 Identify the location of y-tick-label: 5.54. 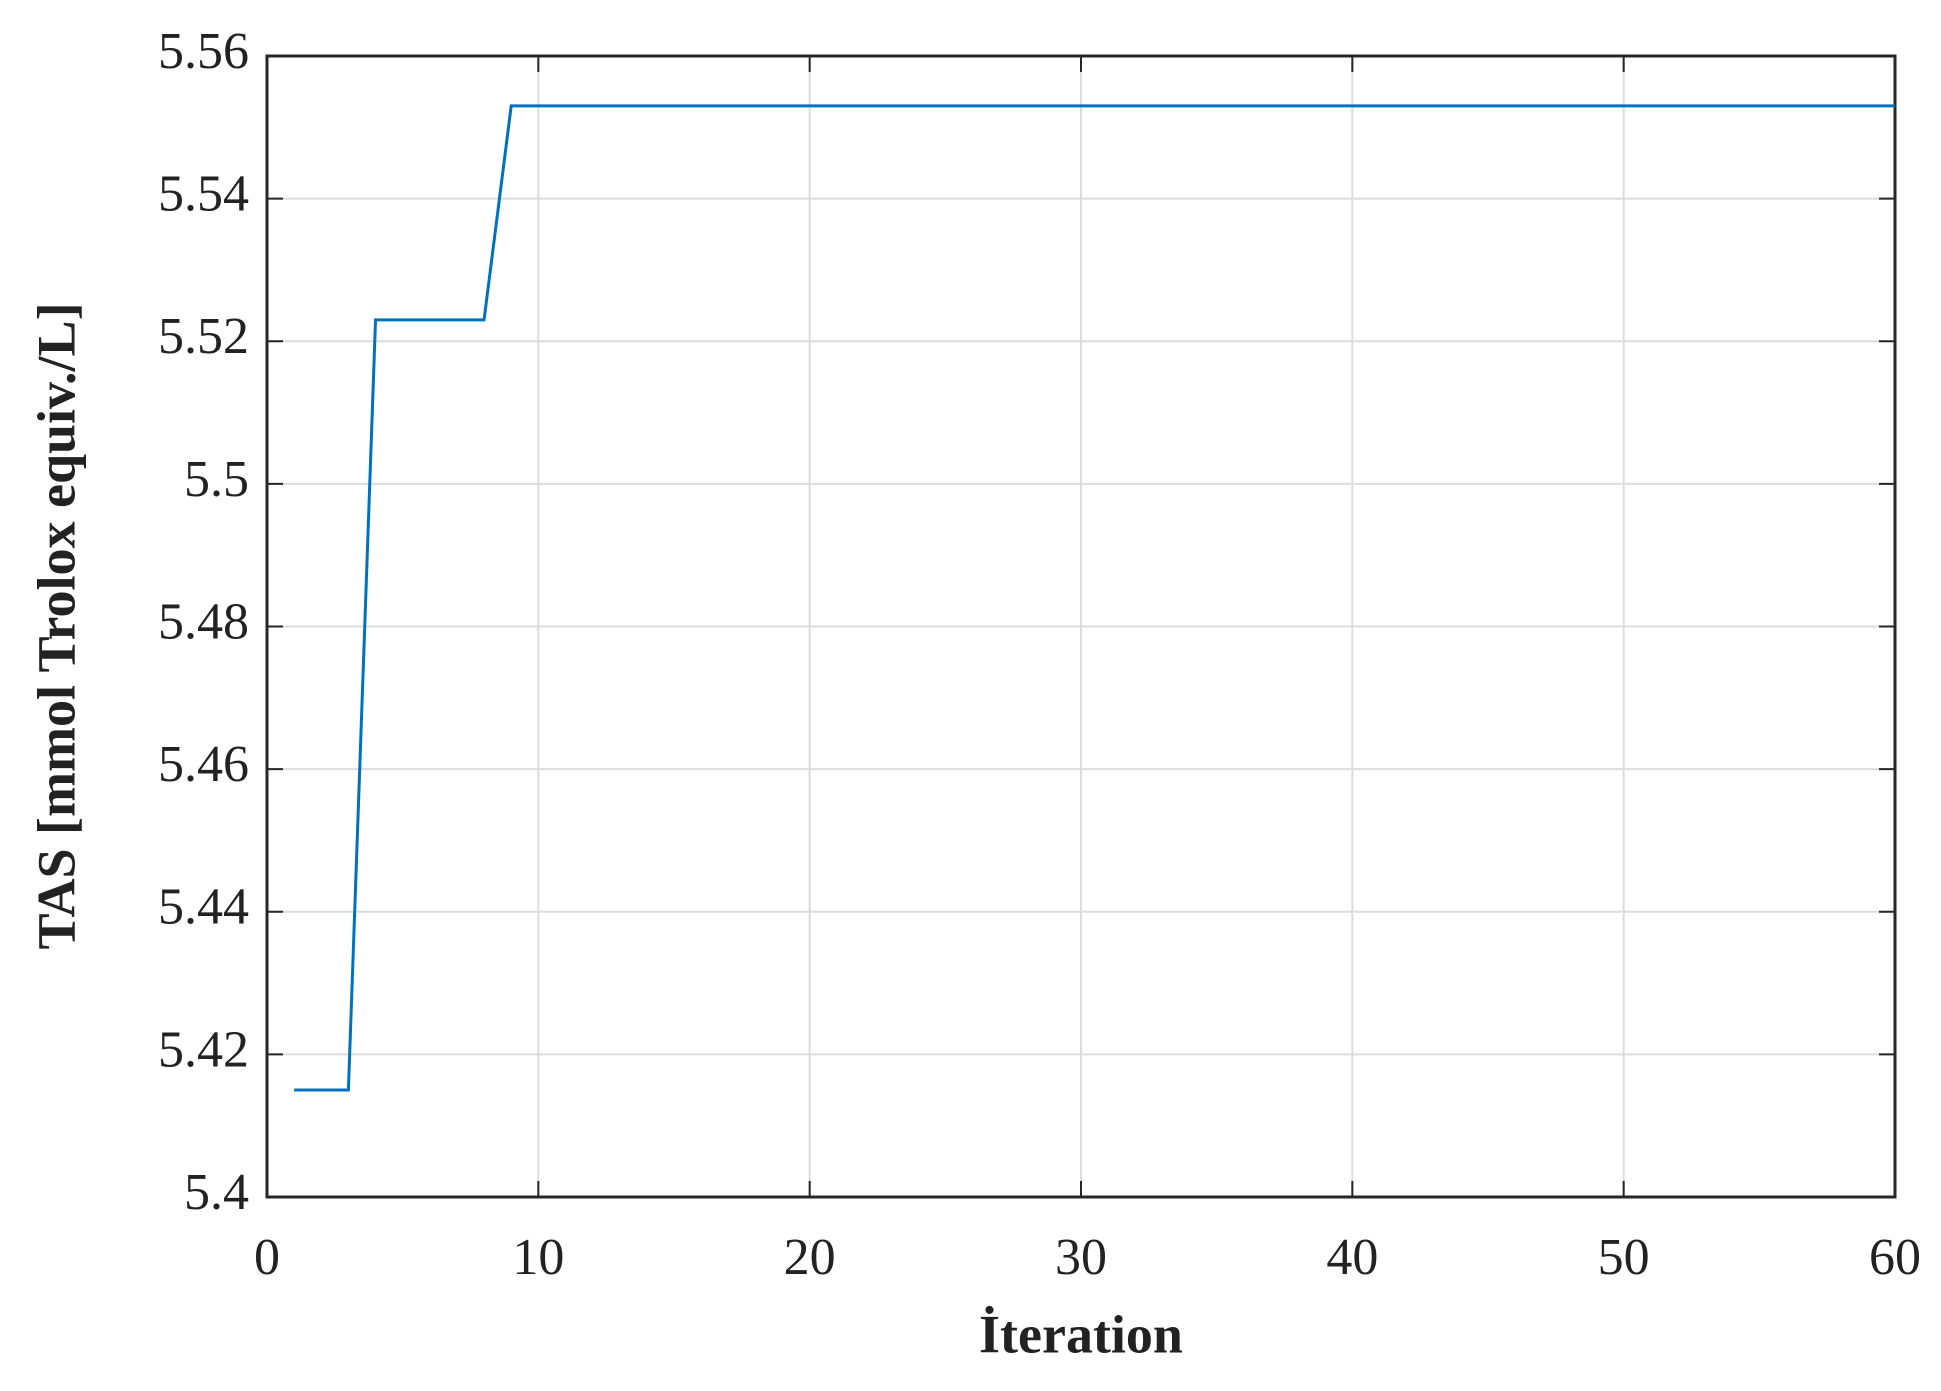
(203, 194).